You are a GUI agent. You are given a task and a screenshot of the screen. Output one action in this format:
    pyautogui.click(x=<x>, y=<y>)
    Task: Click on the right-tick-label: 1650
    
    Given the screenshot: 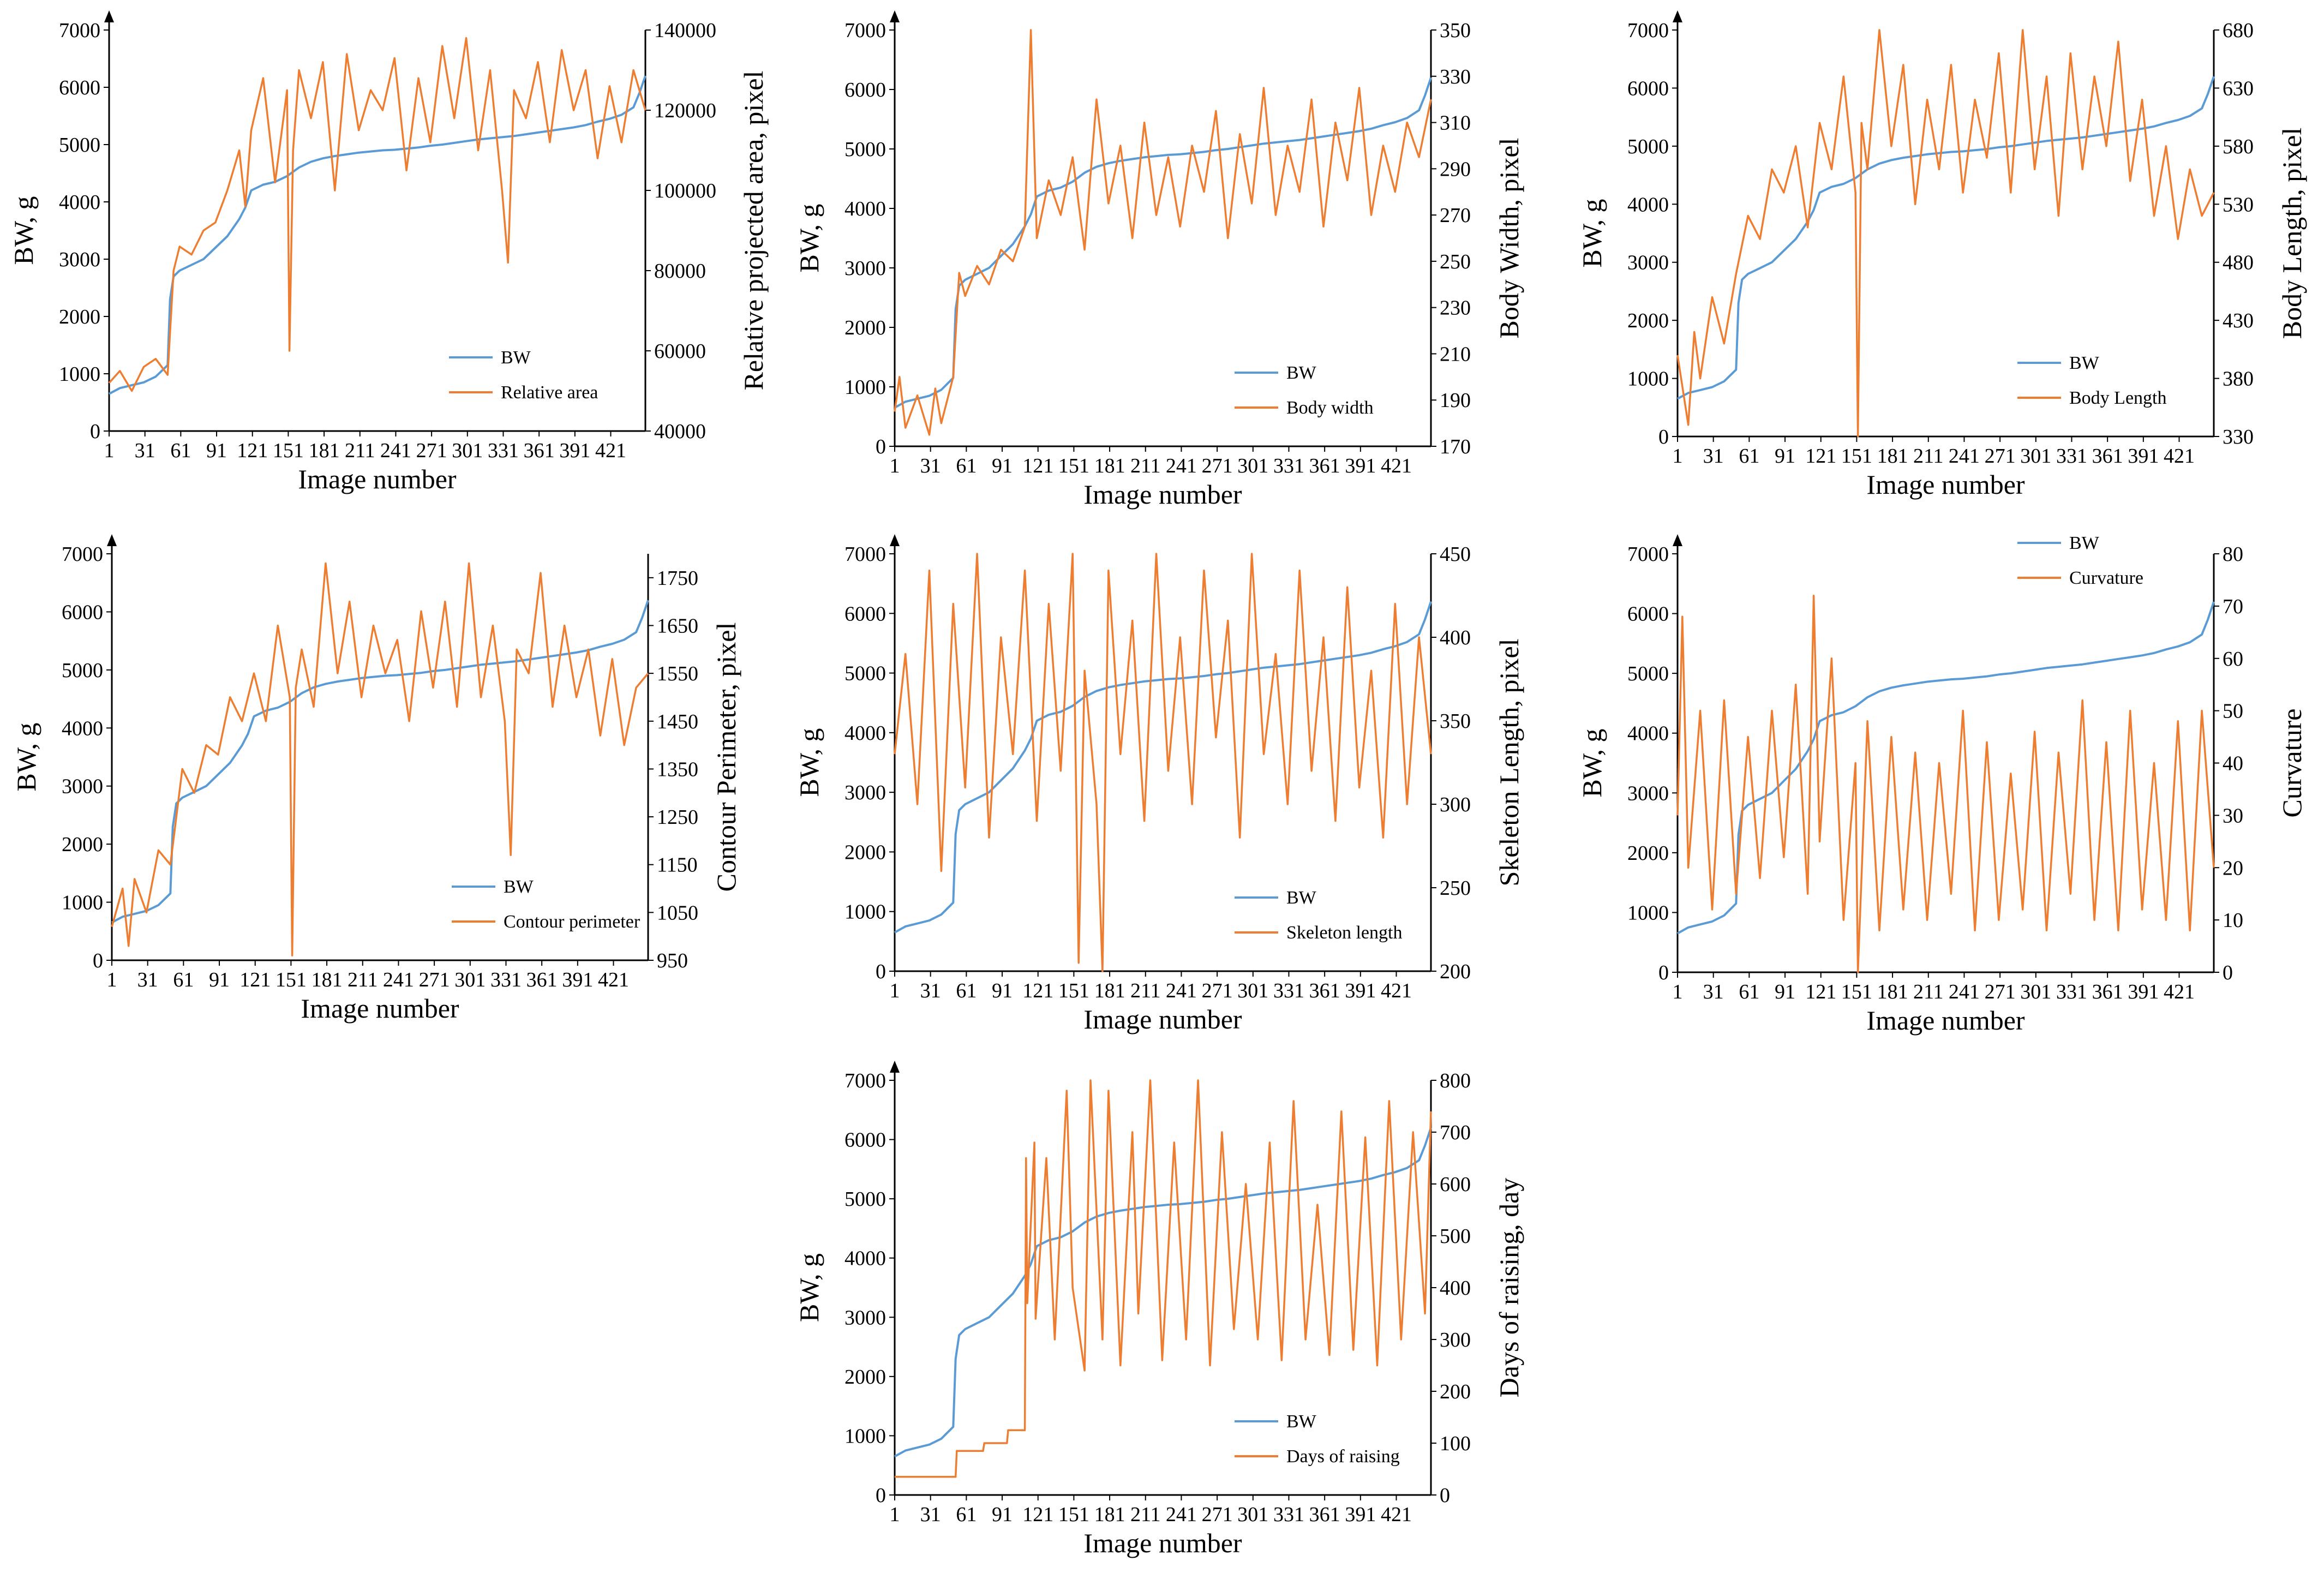 What is the action you would take?
    pyautogui.click(x=677, y=625)
    